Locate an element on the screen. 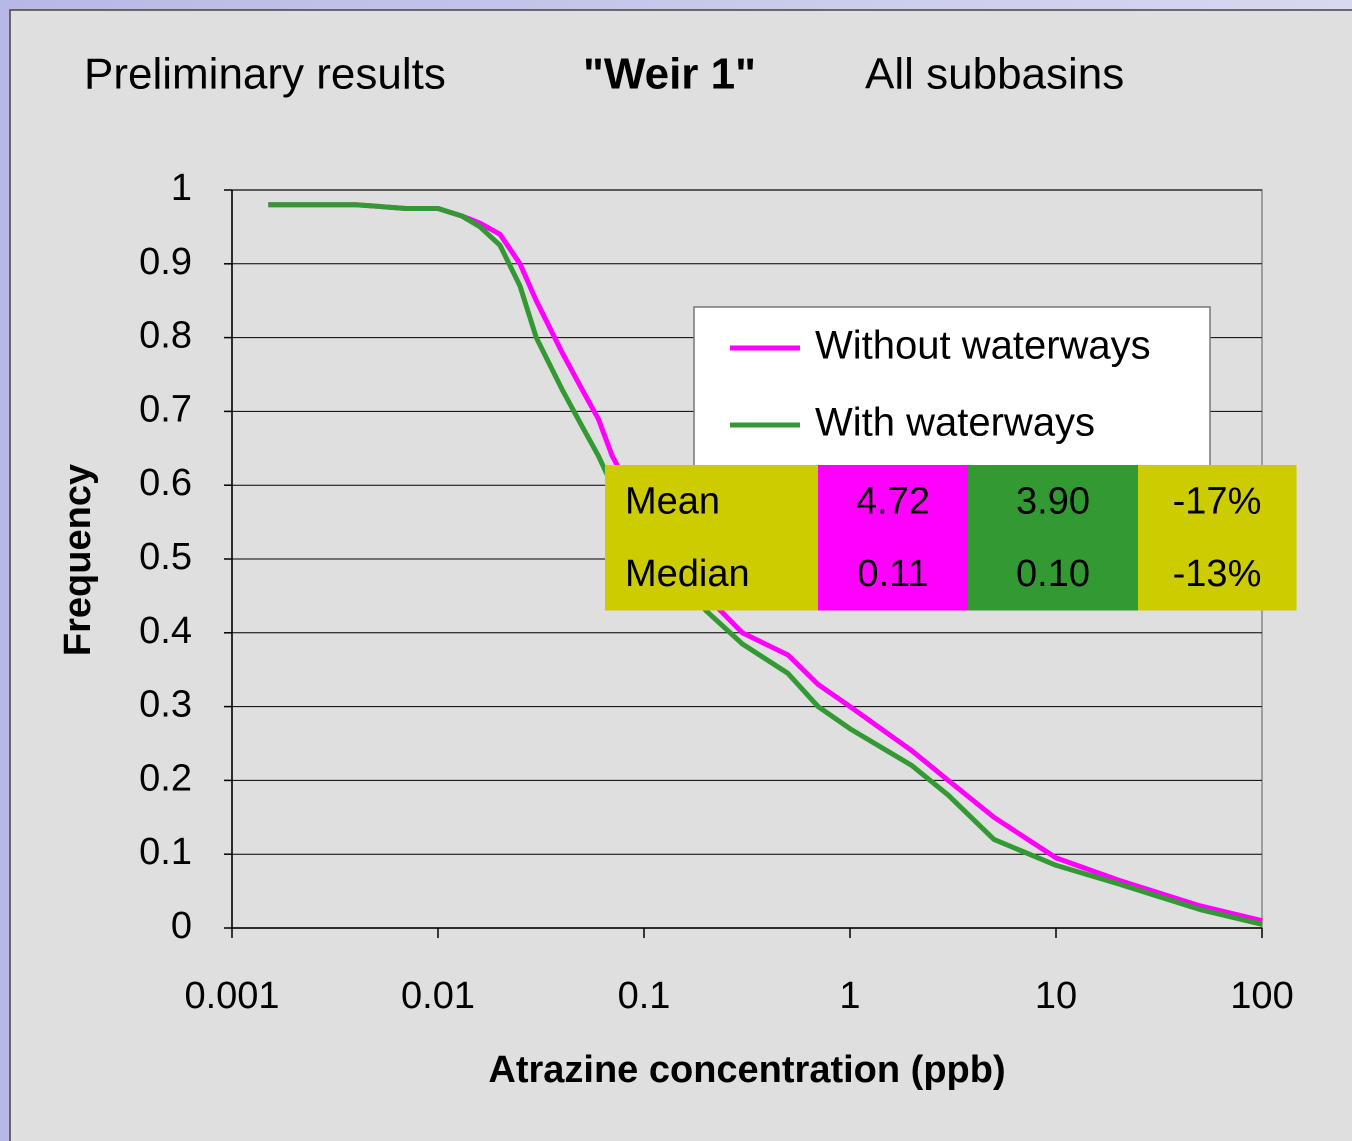 The width and height of the screenshot is (1352, 1141). x-tick-label: 0.01 is located at coordinates (438, 996).